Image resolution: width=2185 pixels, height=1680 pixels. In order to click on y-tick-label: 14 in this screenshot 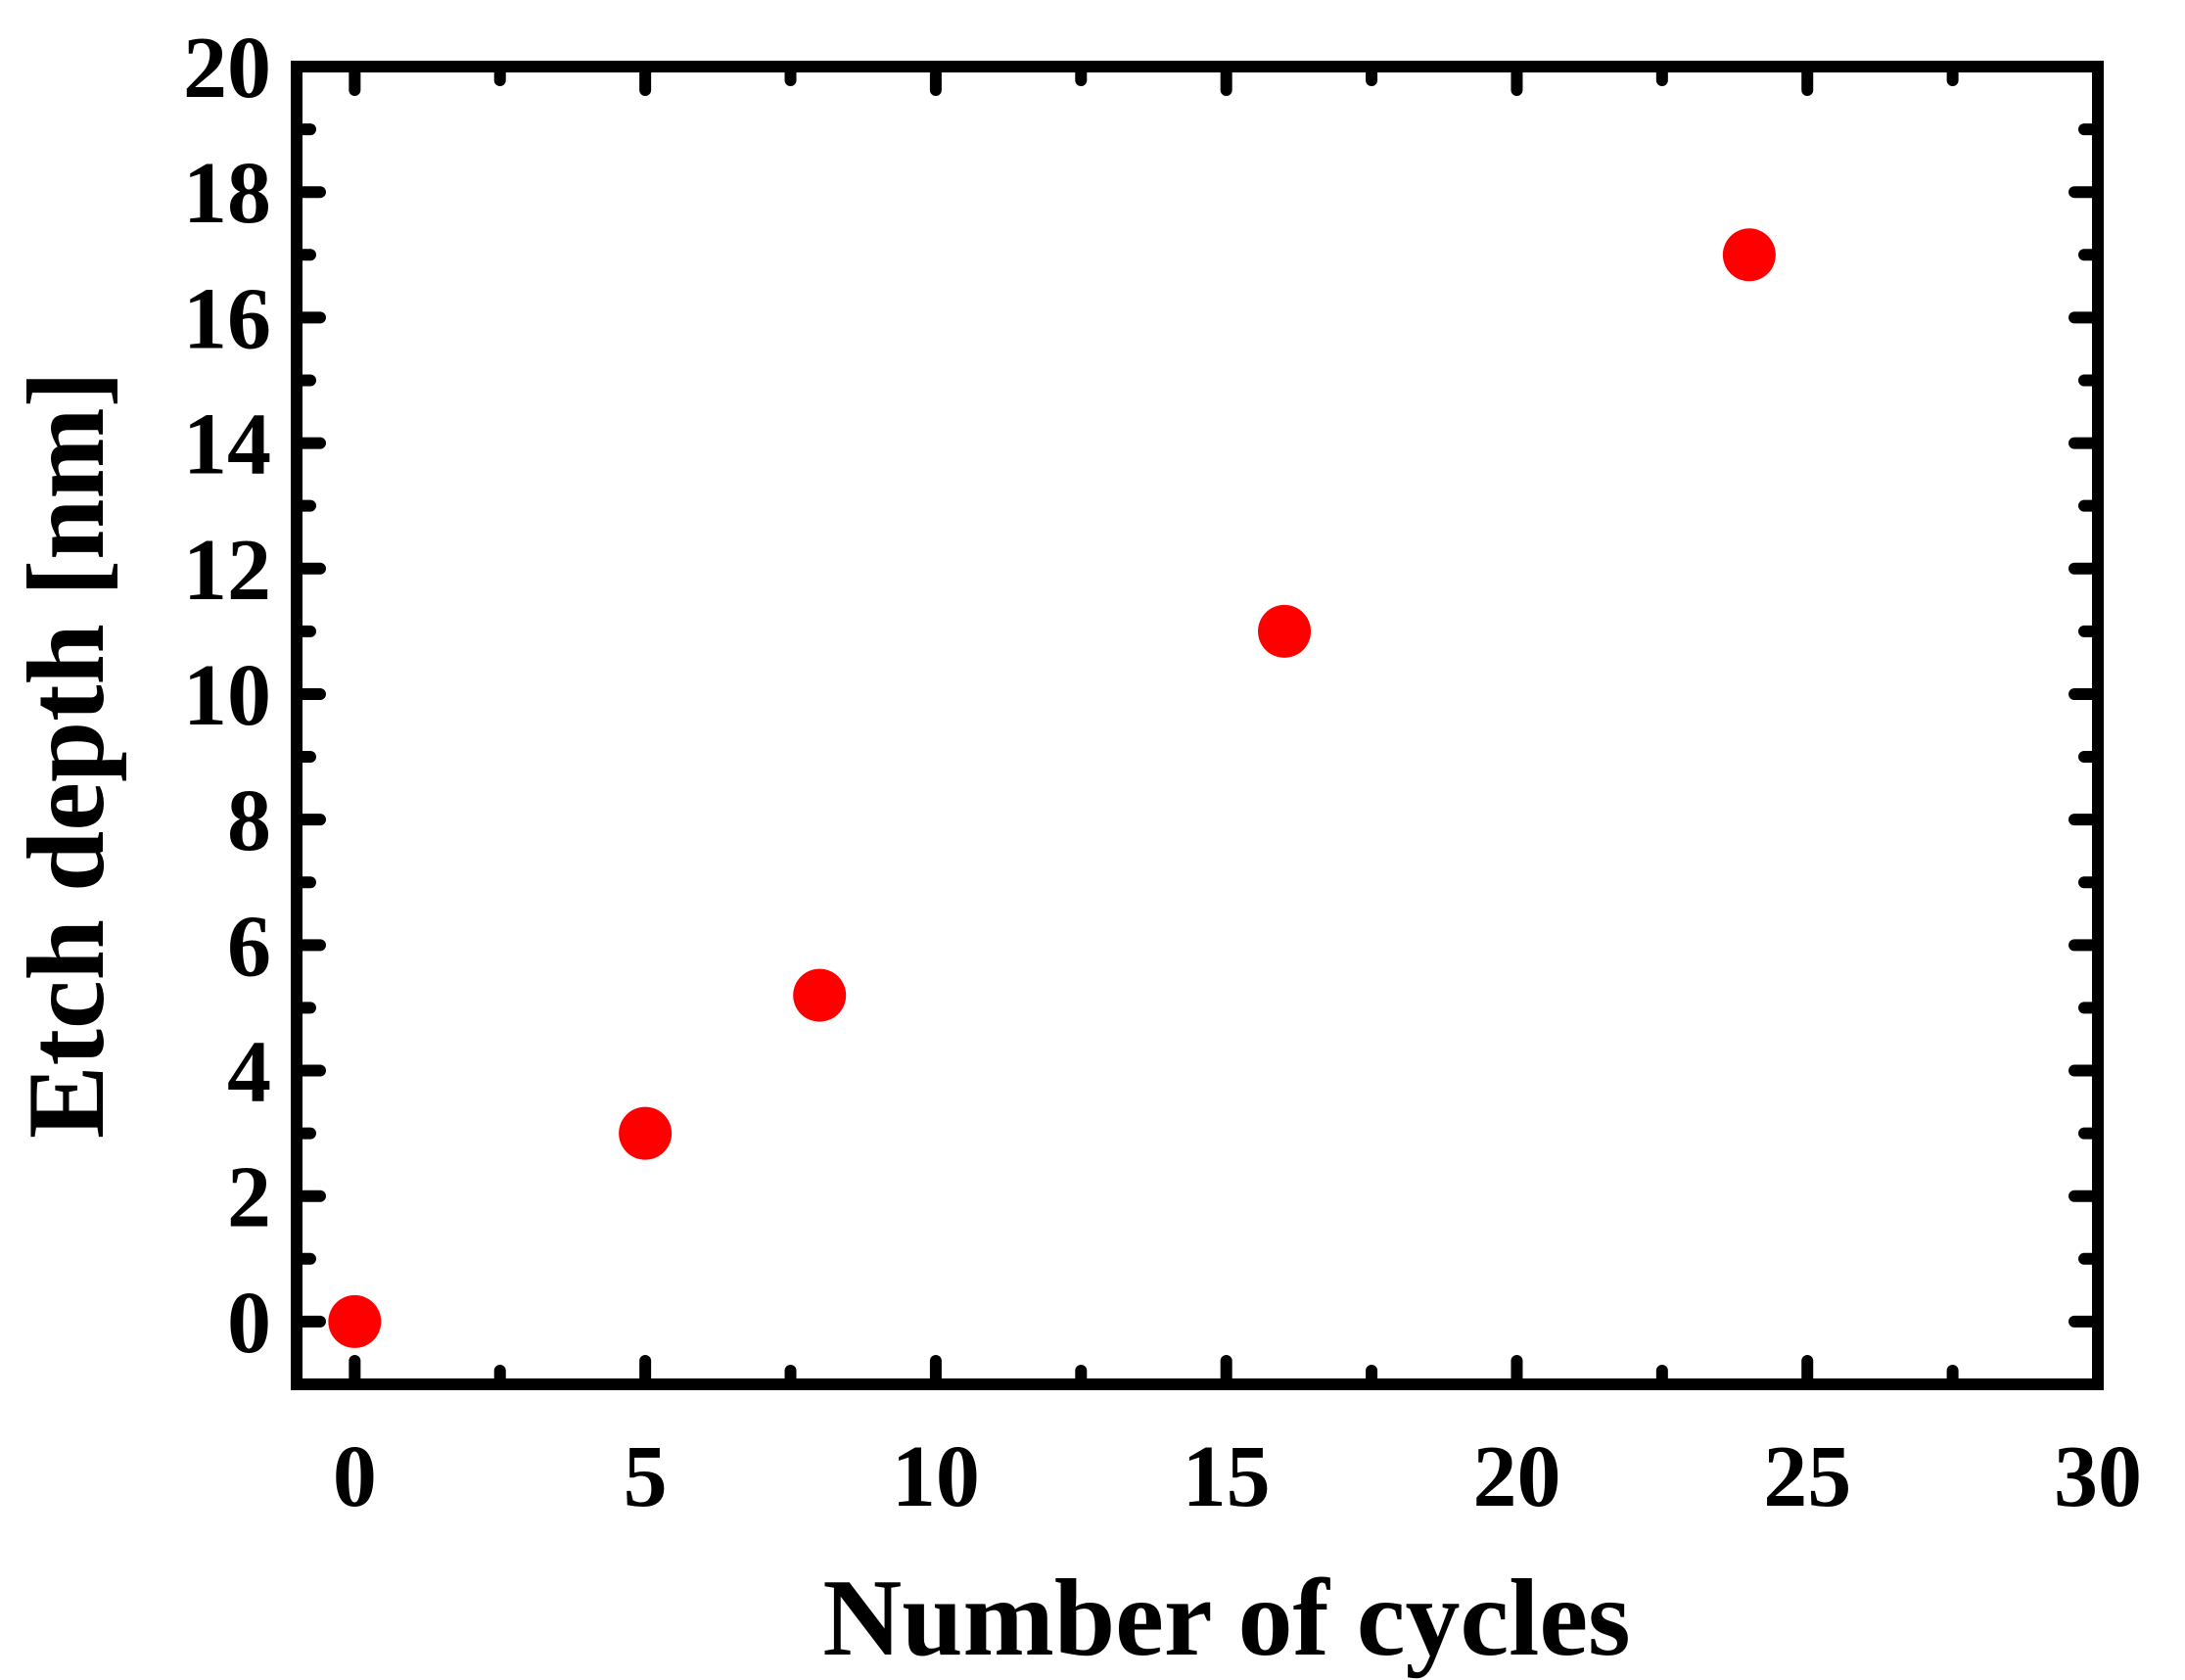, I will do `click(227, 445)`.